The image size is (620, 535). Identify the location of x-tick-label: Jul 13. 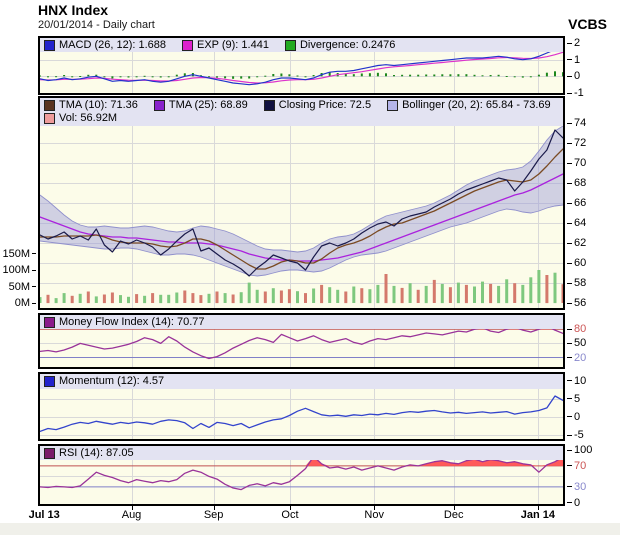
(44, 515).